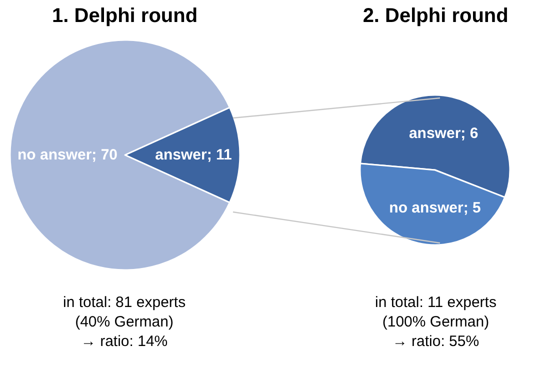 Image resolution: width=550 pixels, height=381 pixels. What do you see at coordinates (435, 16) in the screenshot?
I see `chart-title: 2. Delphi round` at bounding box center [435, 16].